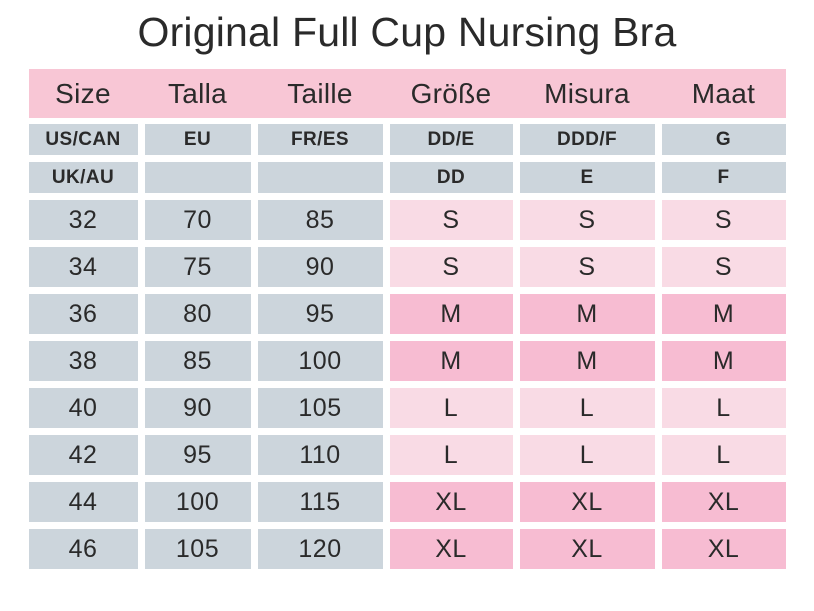  What do you see at coordinates (83, 267) in the screenshot?
I see `band-size-cell: 34` at bounding box center [83, 267].